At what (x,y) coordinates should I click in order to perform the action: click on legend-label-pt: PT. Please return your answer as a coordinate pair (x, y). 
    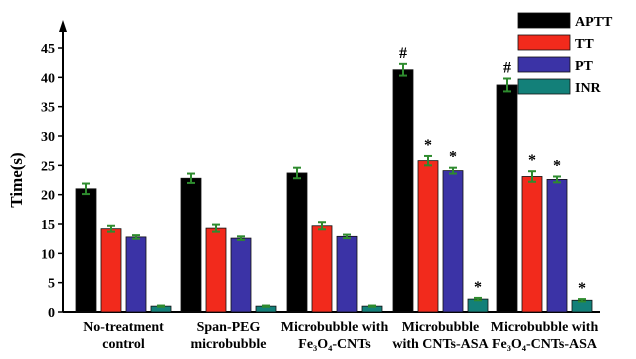
    Looking at the image, I should click on (584, 66).